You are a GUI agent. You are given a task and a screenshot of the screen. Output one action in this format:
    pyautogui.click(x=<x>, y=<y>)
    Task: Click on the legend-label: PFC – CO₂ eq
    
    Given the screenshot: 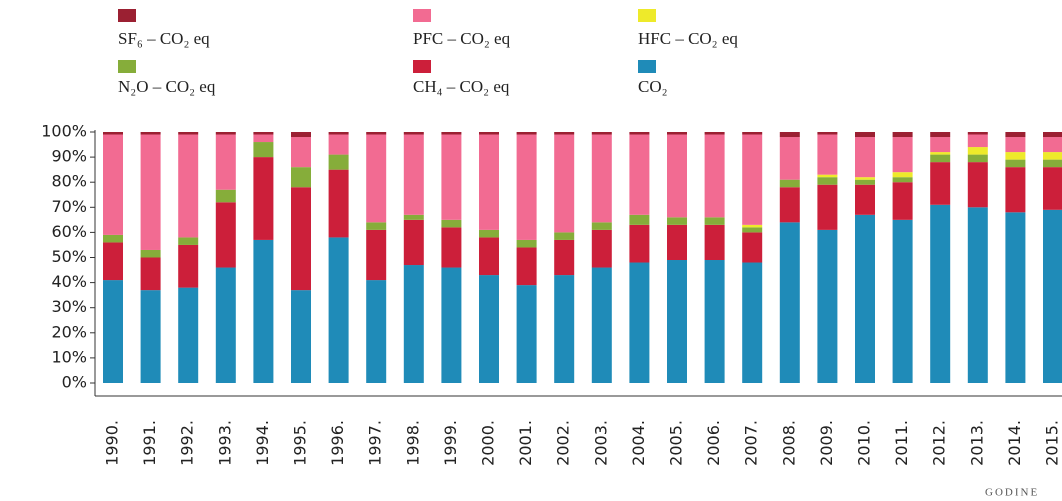 What is the action you would take?
    pyautogui.click(x=462, y=38)
    